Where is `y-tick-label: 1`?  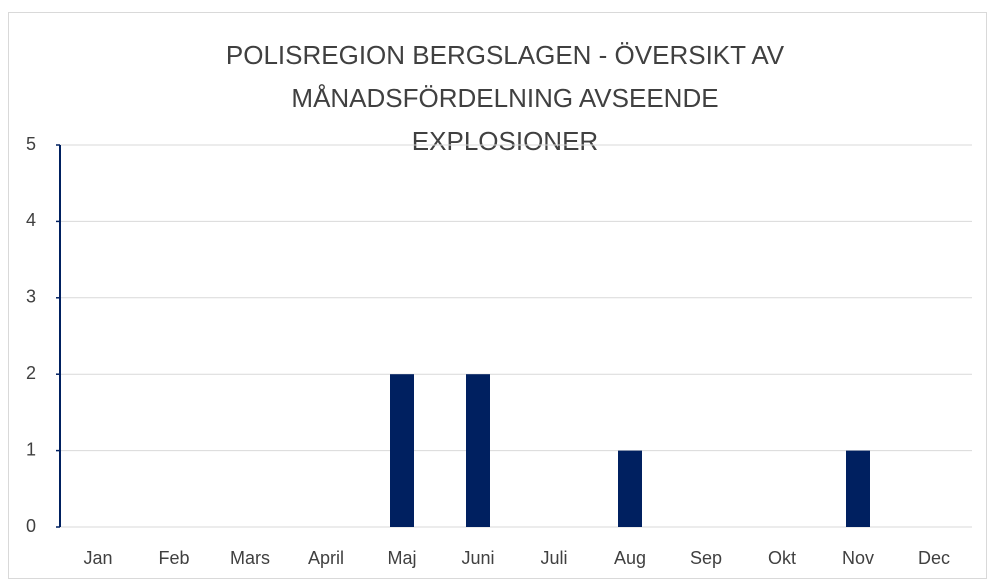 y-tick-label: 1 is located at coordinates (31, 449).